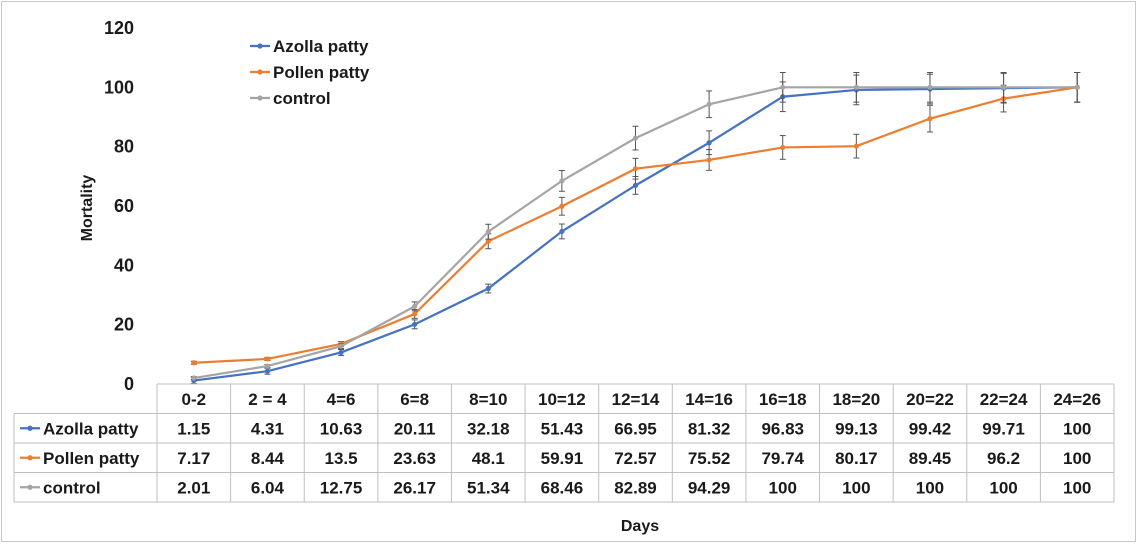  What do you see at coordinates (640, 526) in the screenshot?
I see `x-axis-title: Days` at bounding box center [640, 526].